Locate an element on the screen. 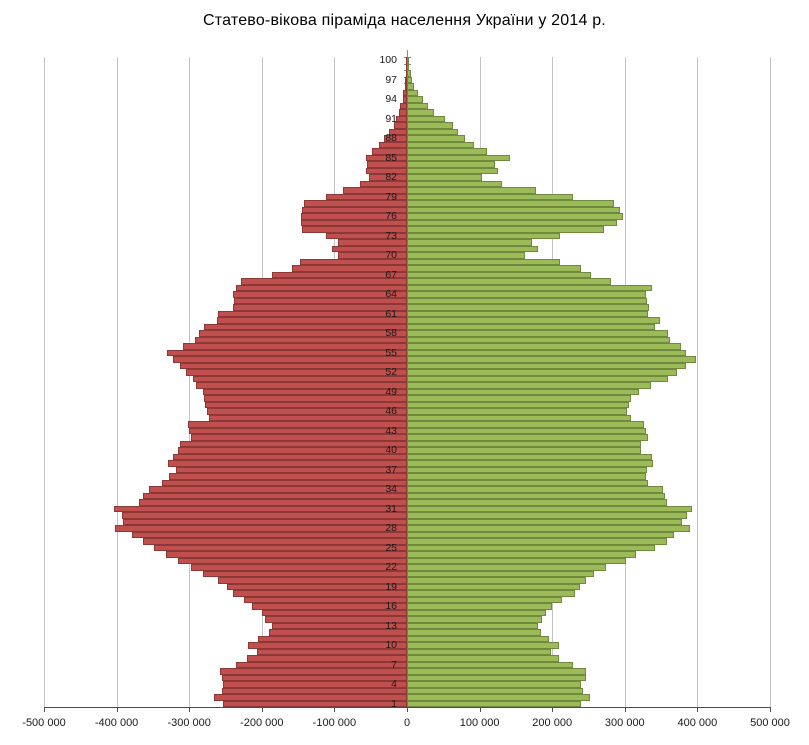  age-axis-label: 13 is located at coordinates (391, 625).